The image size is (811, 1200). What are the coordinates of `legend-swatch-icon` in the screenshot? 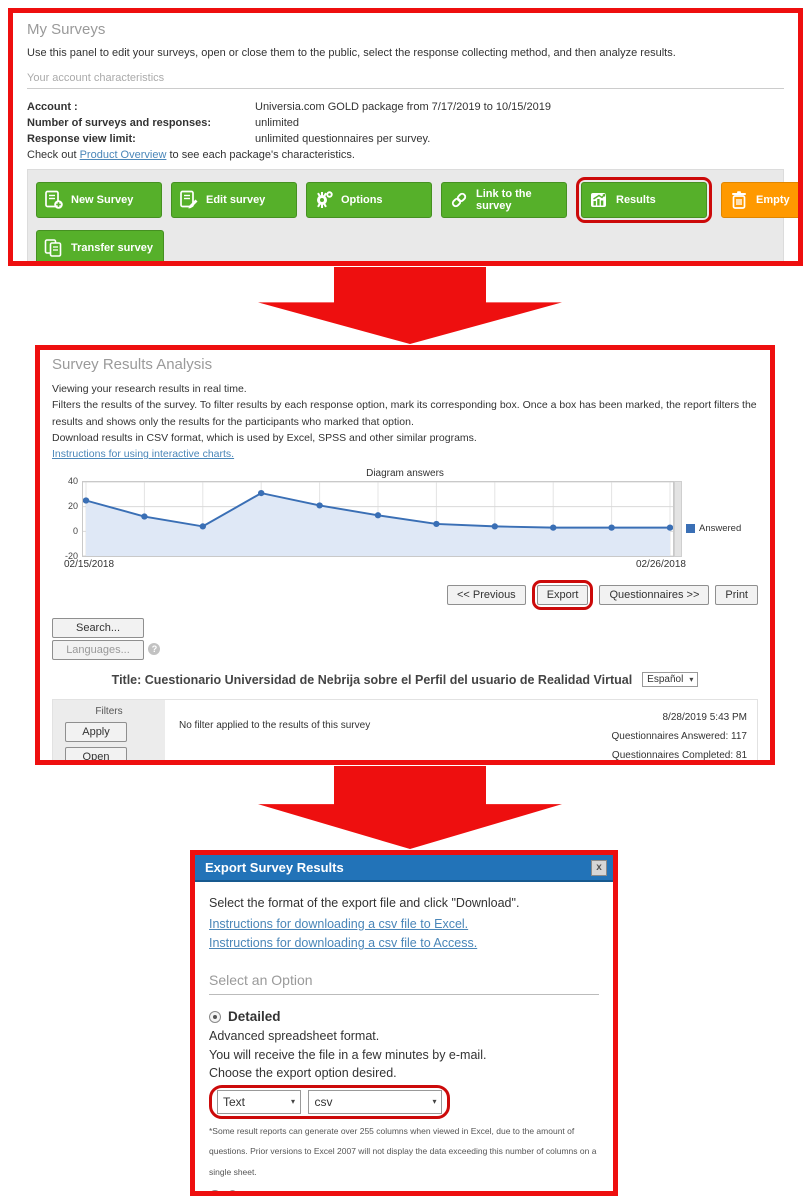 It's located at (690, 529).